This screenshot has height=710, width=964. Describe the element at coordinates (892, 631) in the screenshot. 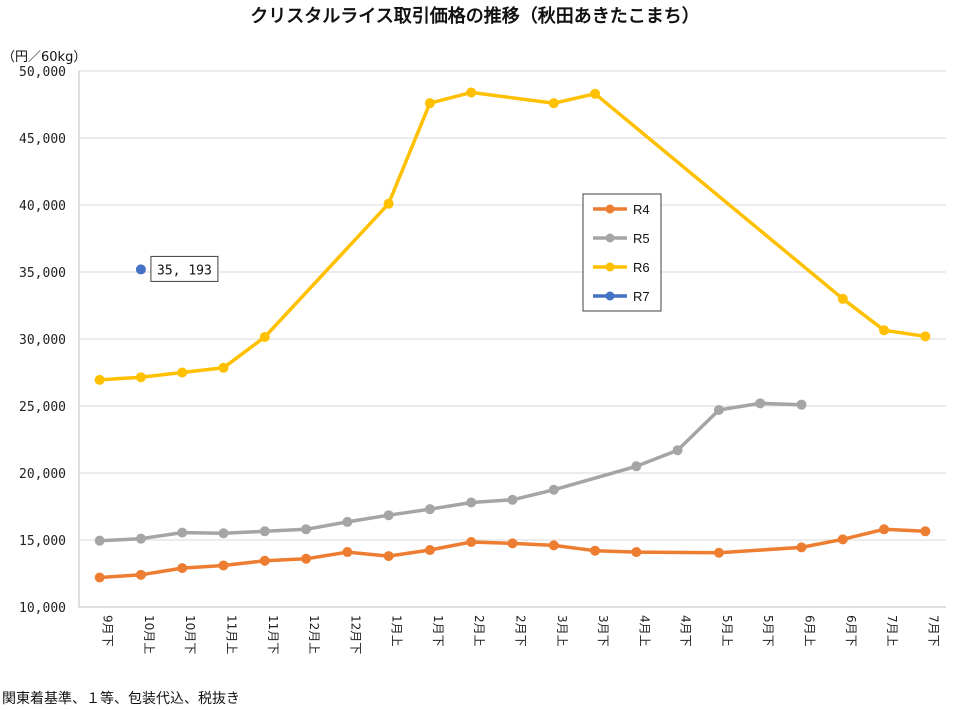

I see `x-tick-label: 7月上` at that location.